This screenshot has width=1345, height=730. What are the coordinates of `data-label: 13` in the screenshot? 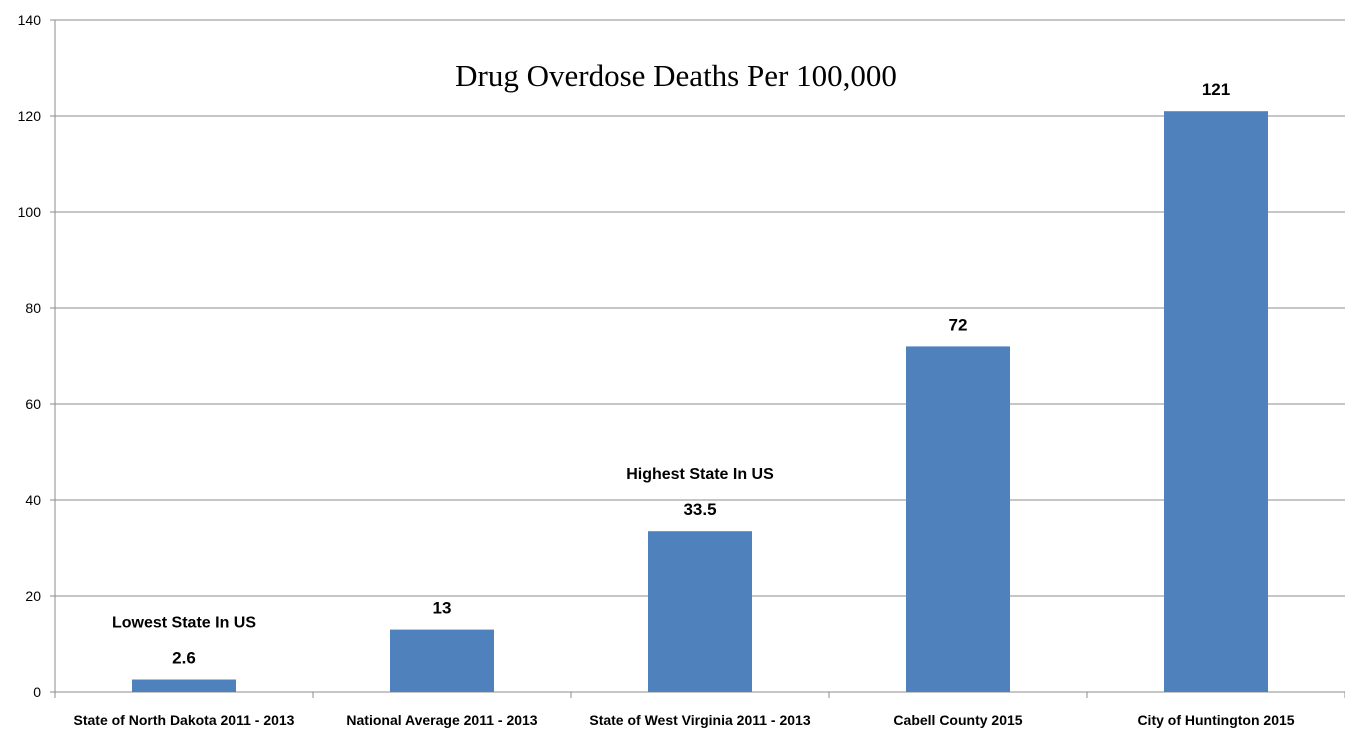 It's located at (442, 608).